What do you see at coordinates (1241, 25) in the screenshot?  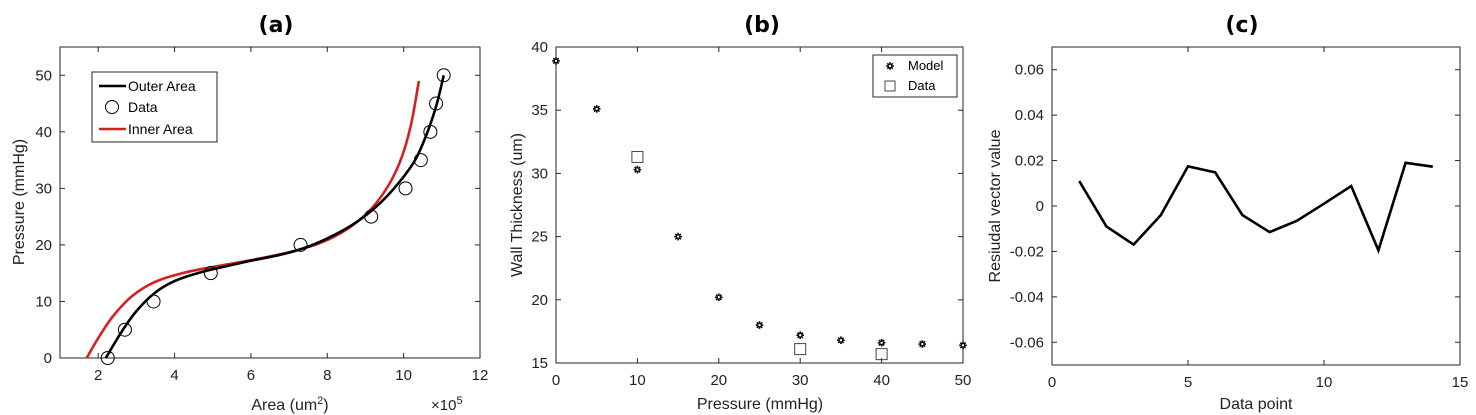 I see `panel-c-title: (c)` at bounding box center [1241, 25].